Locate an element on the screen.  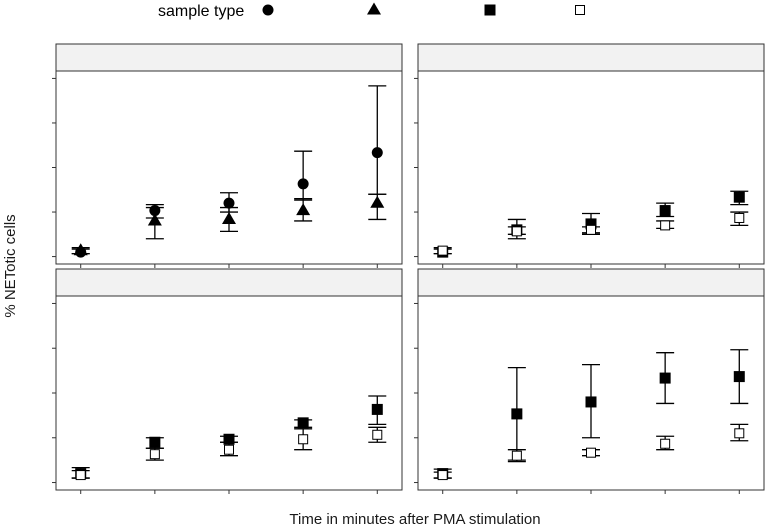
legend-title: sample type is located at coordinates (201, 11).